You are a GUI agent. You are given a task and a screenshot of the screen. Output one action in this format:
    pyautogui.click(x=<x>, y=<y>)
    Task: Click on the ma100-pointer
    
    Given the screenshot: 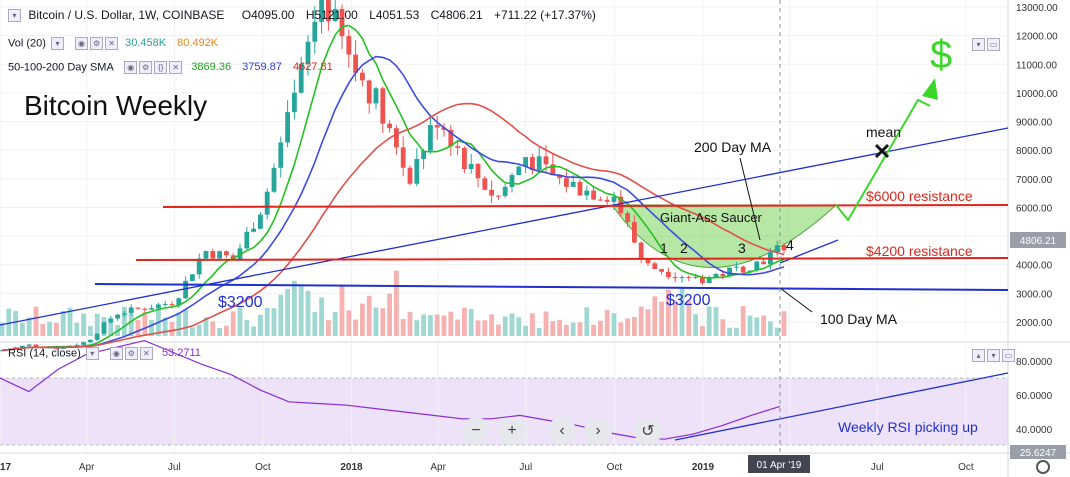 What is the action you would take?
    pyautogui.click(x=796, y=300)
    